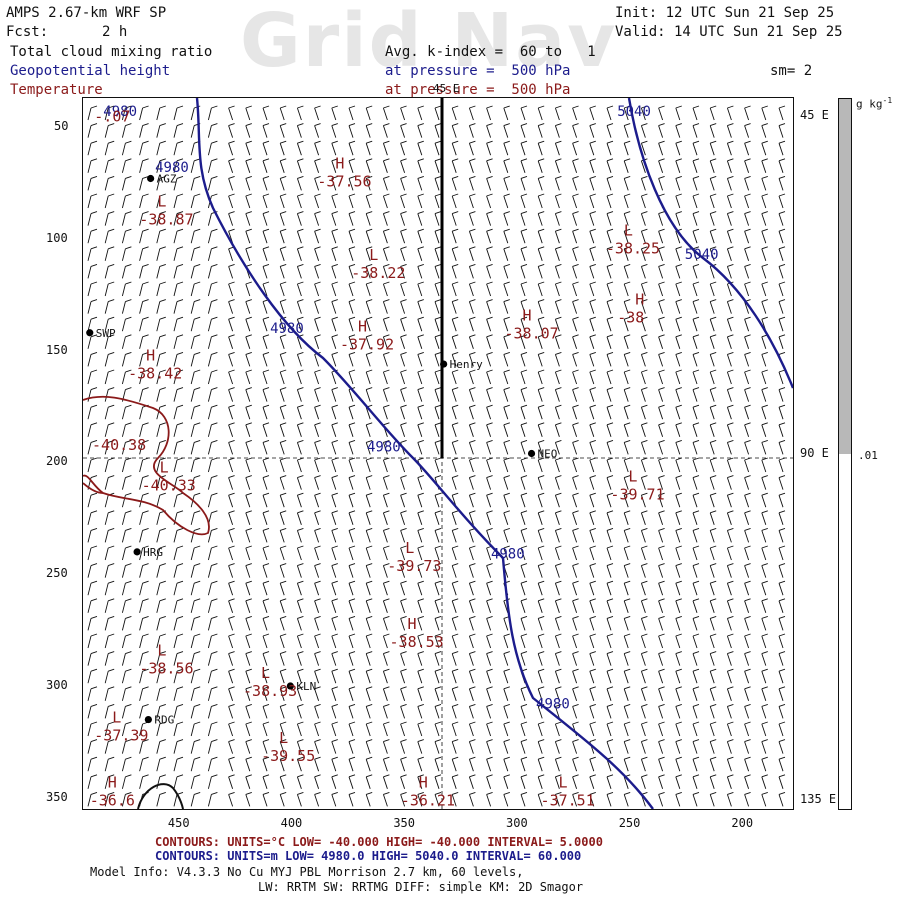  Describe the element at coordinates (164, 467) in the screenshot. I see `extremum-marker: L` at that location.